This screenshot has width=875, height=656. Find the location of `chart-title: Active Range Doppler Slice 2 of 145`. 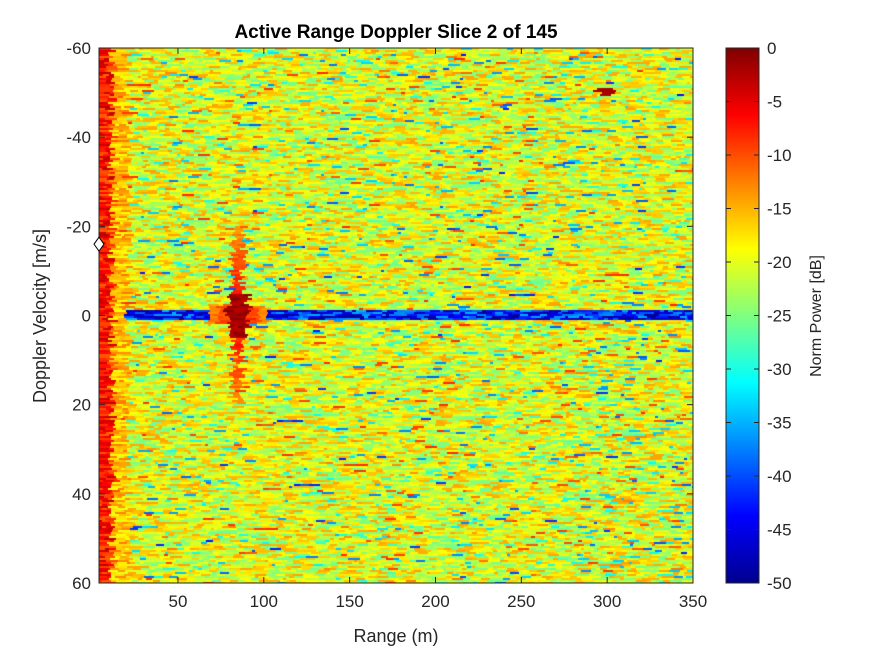

chart-title: Active Range Doppler Slice 2 of 145 is located at coordinates (396, 32).